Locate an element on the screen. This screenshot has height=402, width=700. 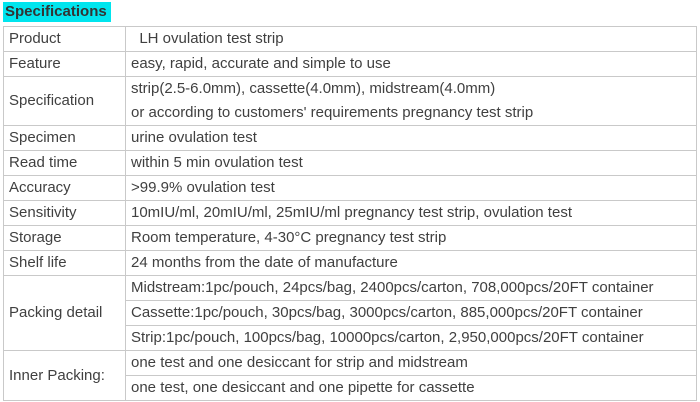
row-label: Shelf life is located at coordinates (64, 263).